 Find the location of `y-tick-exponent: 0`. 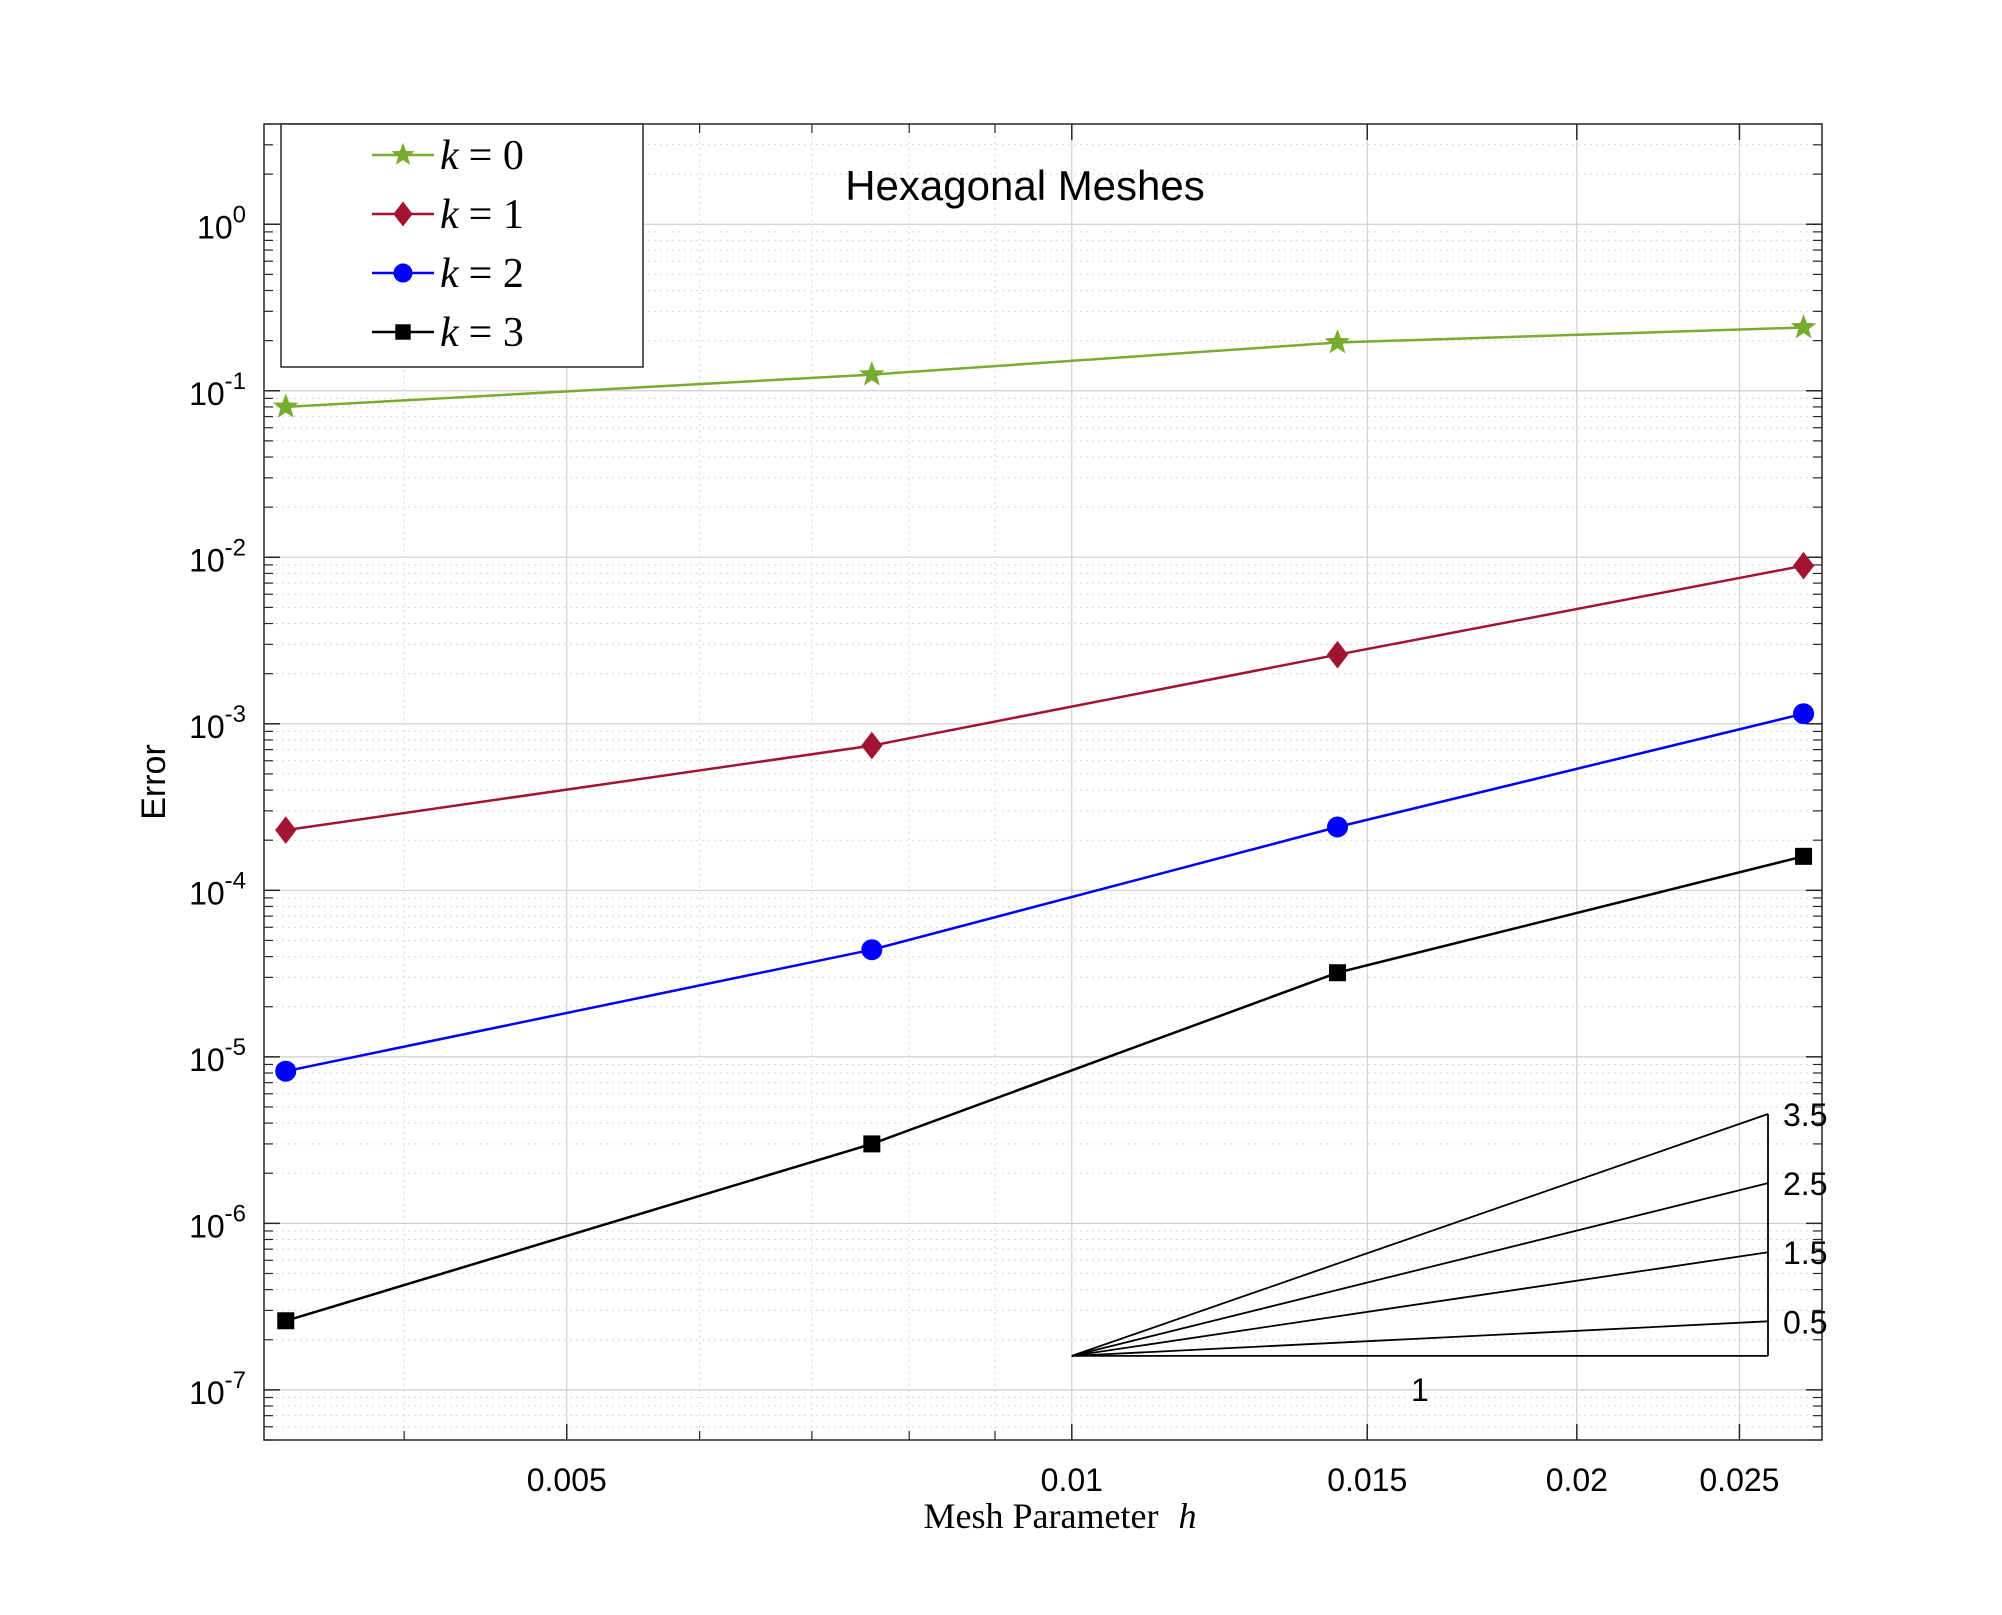

y-tick-exponent: 0 is located at coordinates (239, 214).